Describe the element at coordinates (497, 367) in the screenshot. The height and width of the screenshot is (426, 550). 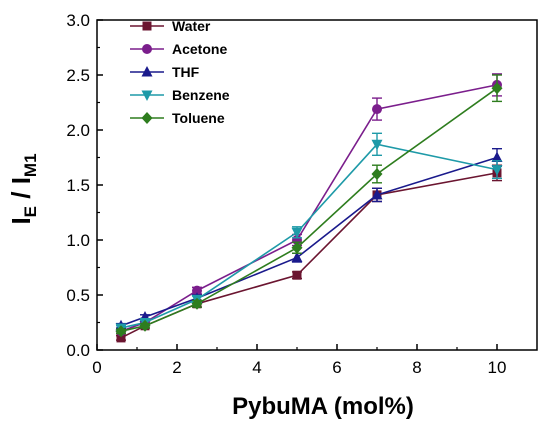
I see `x-tick-label: 10` at that location.